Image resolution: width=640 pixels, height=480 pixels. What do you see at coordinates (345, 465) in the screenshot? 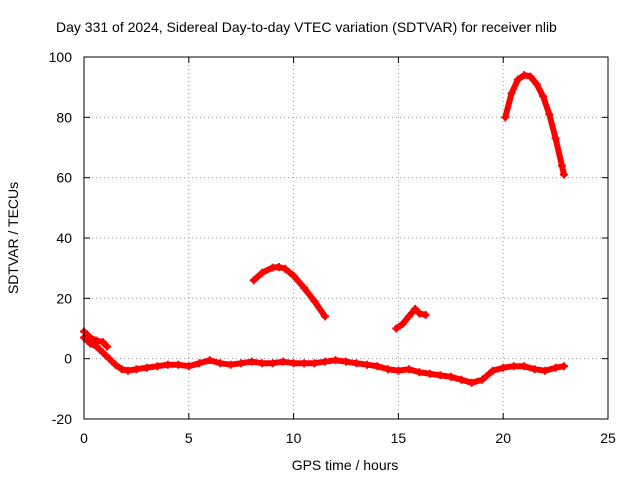
I see `x-axis-label: GPS time / hours` at bounding box center [345, 465].